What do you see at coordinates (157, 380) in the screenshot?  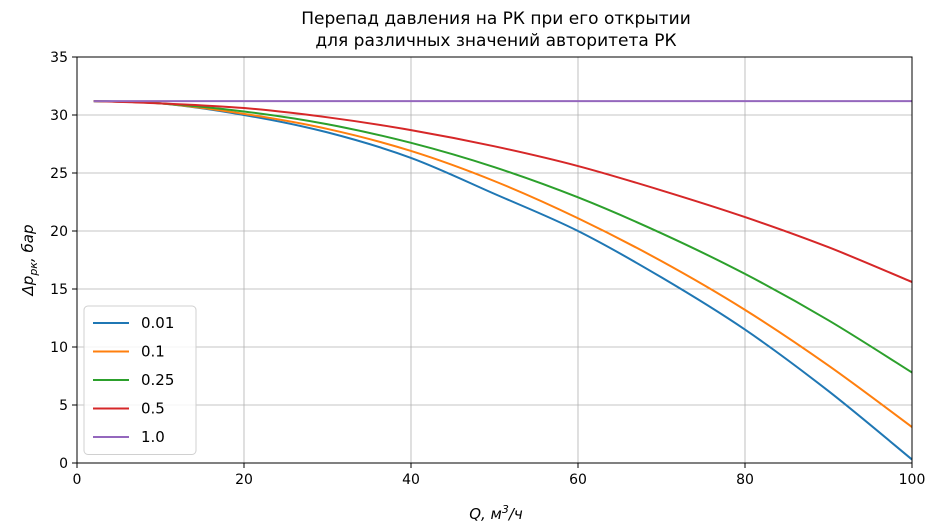 I see `legend-label: 0.25` at bounding box center [157, 380].